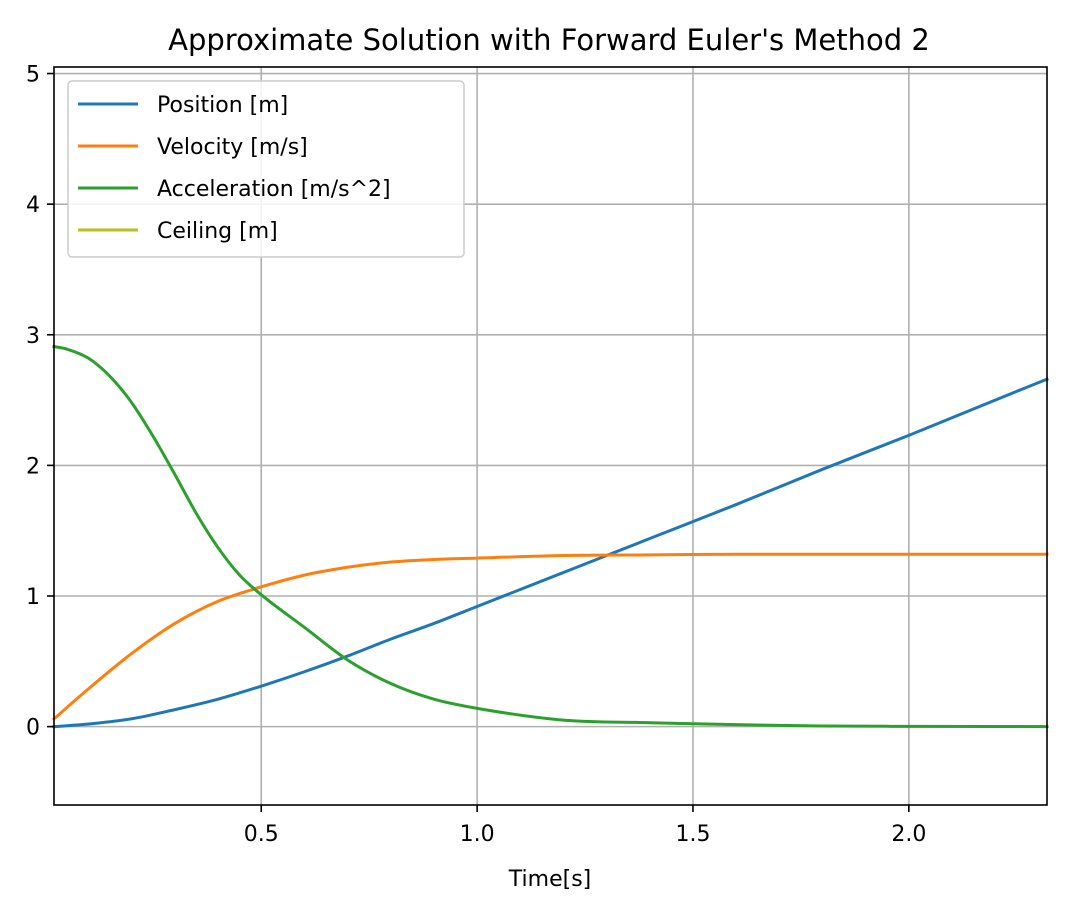  I want to click on y-tick-label: 4, so click(33, 205).